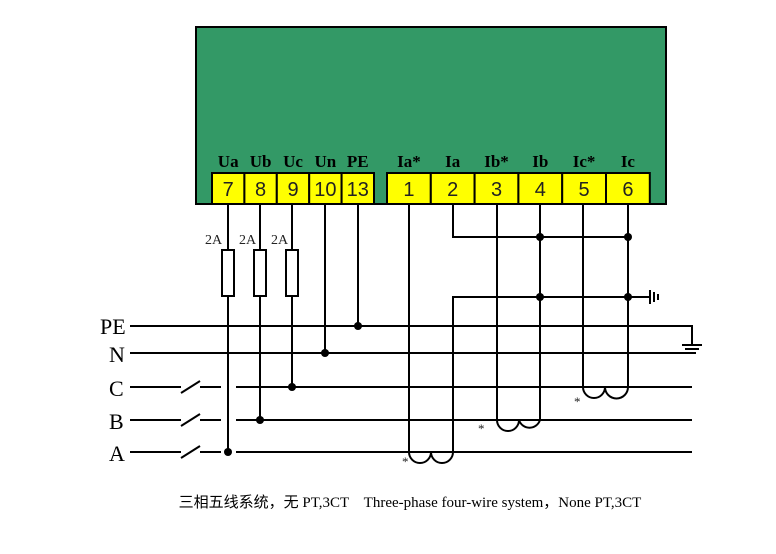  Describe the element at coordinates (261, 161) in the screenshot. I see `terminal-label: Ub` at that location.